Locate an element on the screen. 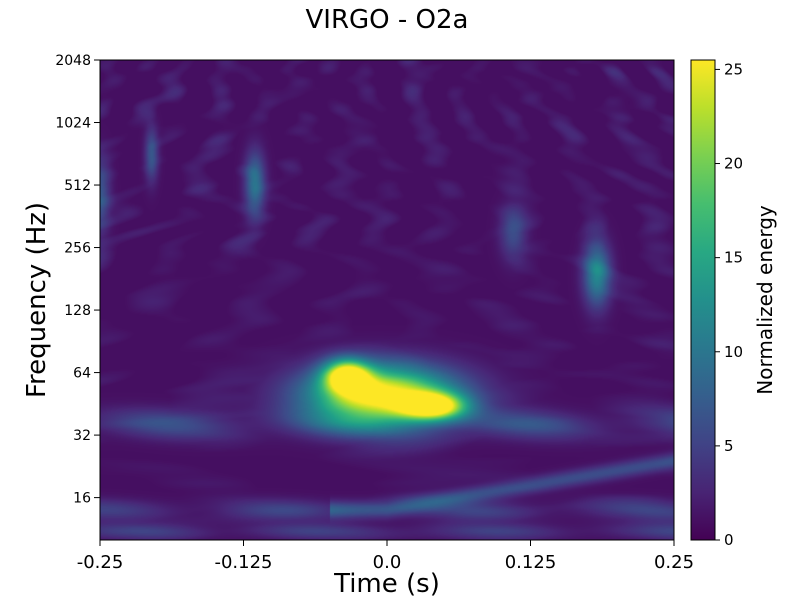 The image size is (800, 600). colorbar-tick-label: 10 is located at coordinates (733, 352).